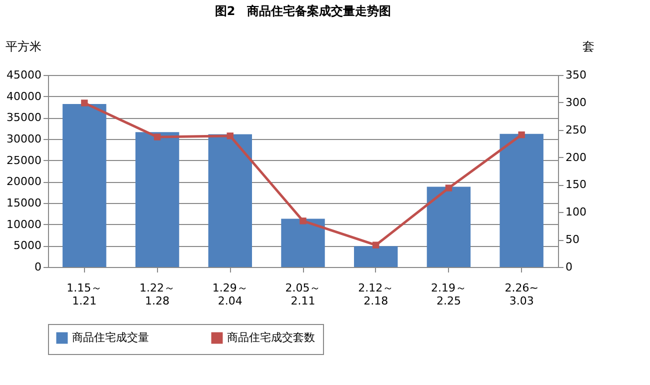  What do you see at coordinates (24, 203) in the screenshot?
I see `y-tick-label: 15000` at bounding box center [24, 203].